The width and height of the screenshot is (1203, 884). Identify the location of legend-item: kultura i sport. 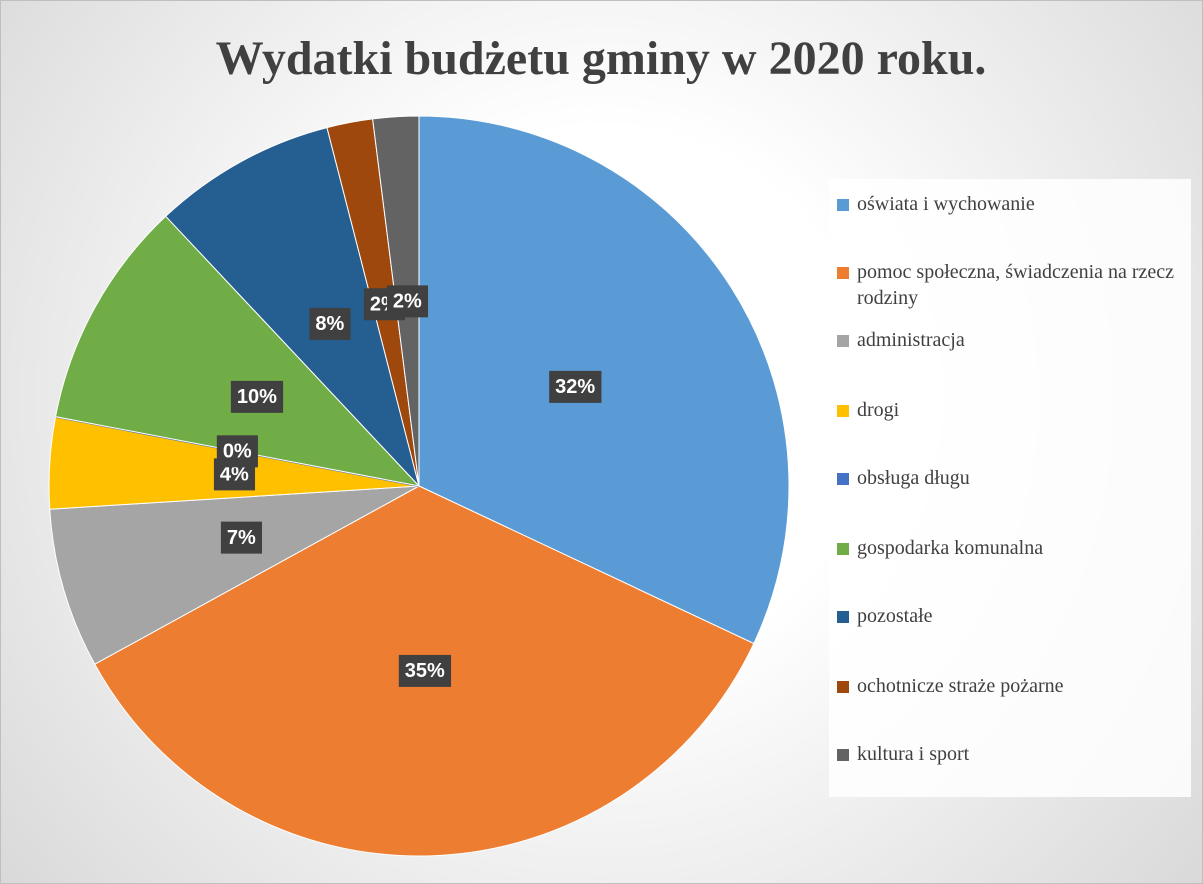
(1017, 754).